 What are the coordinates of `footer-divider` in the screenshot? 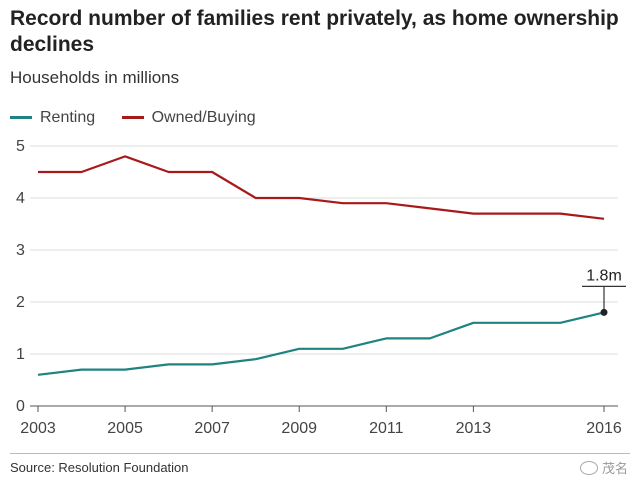 It's located at (320, 453).